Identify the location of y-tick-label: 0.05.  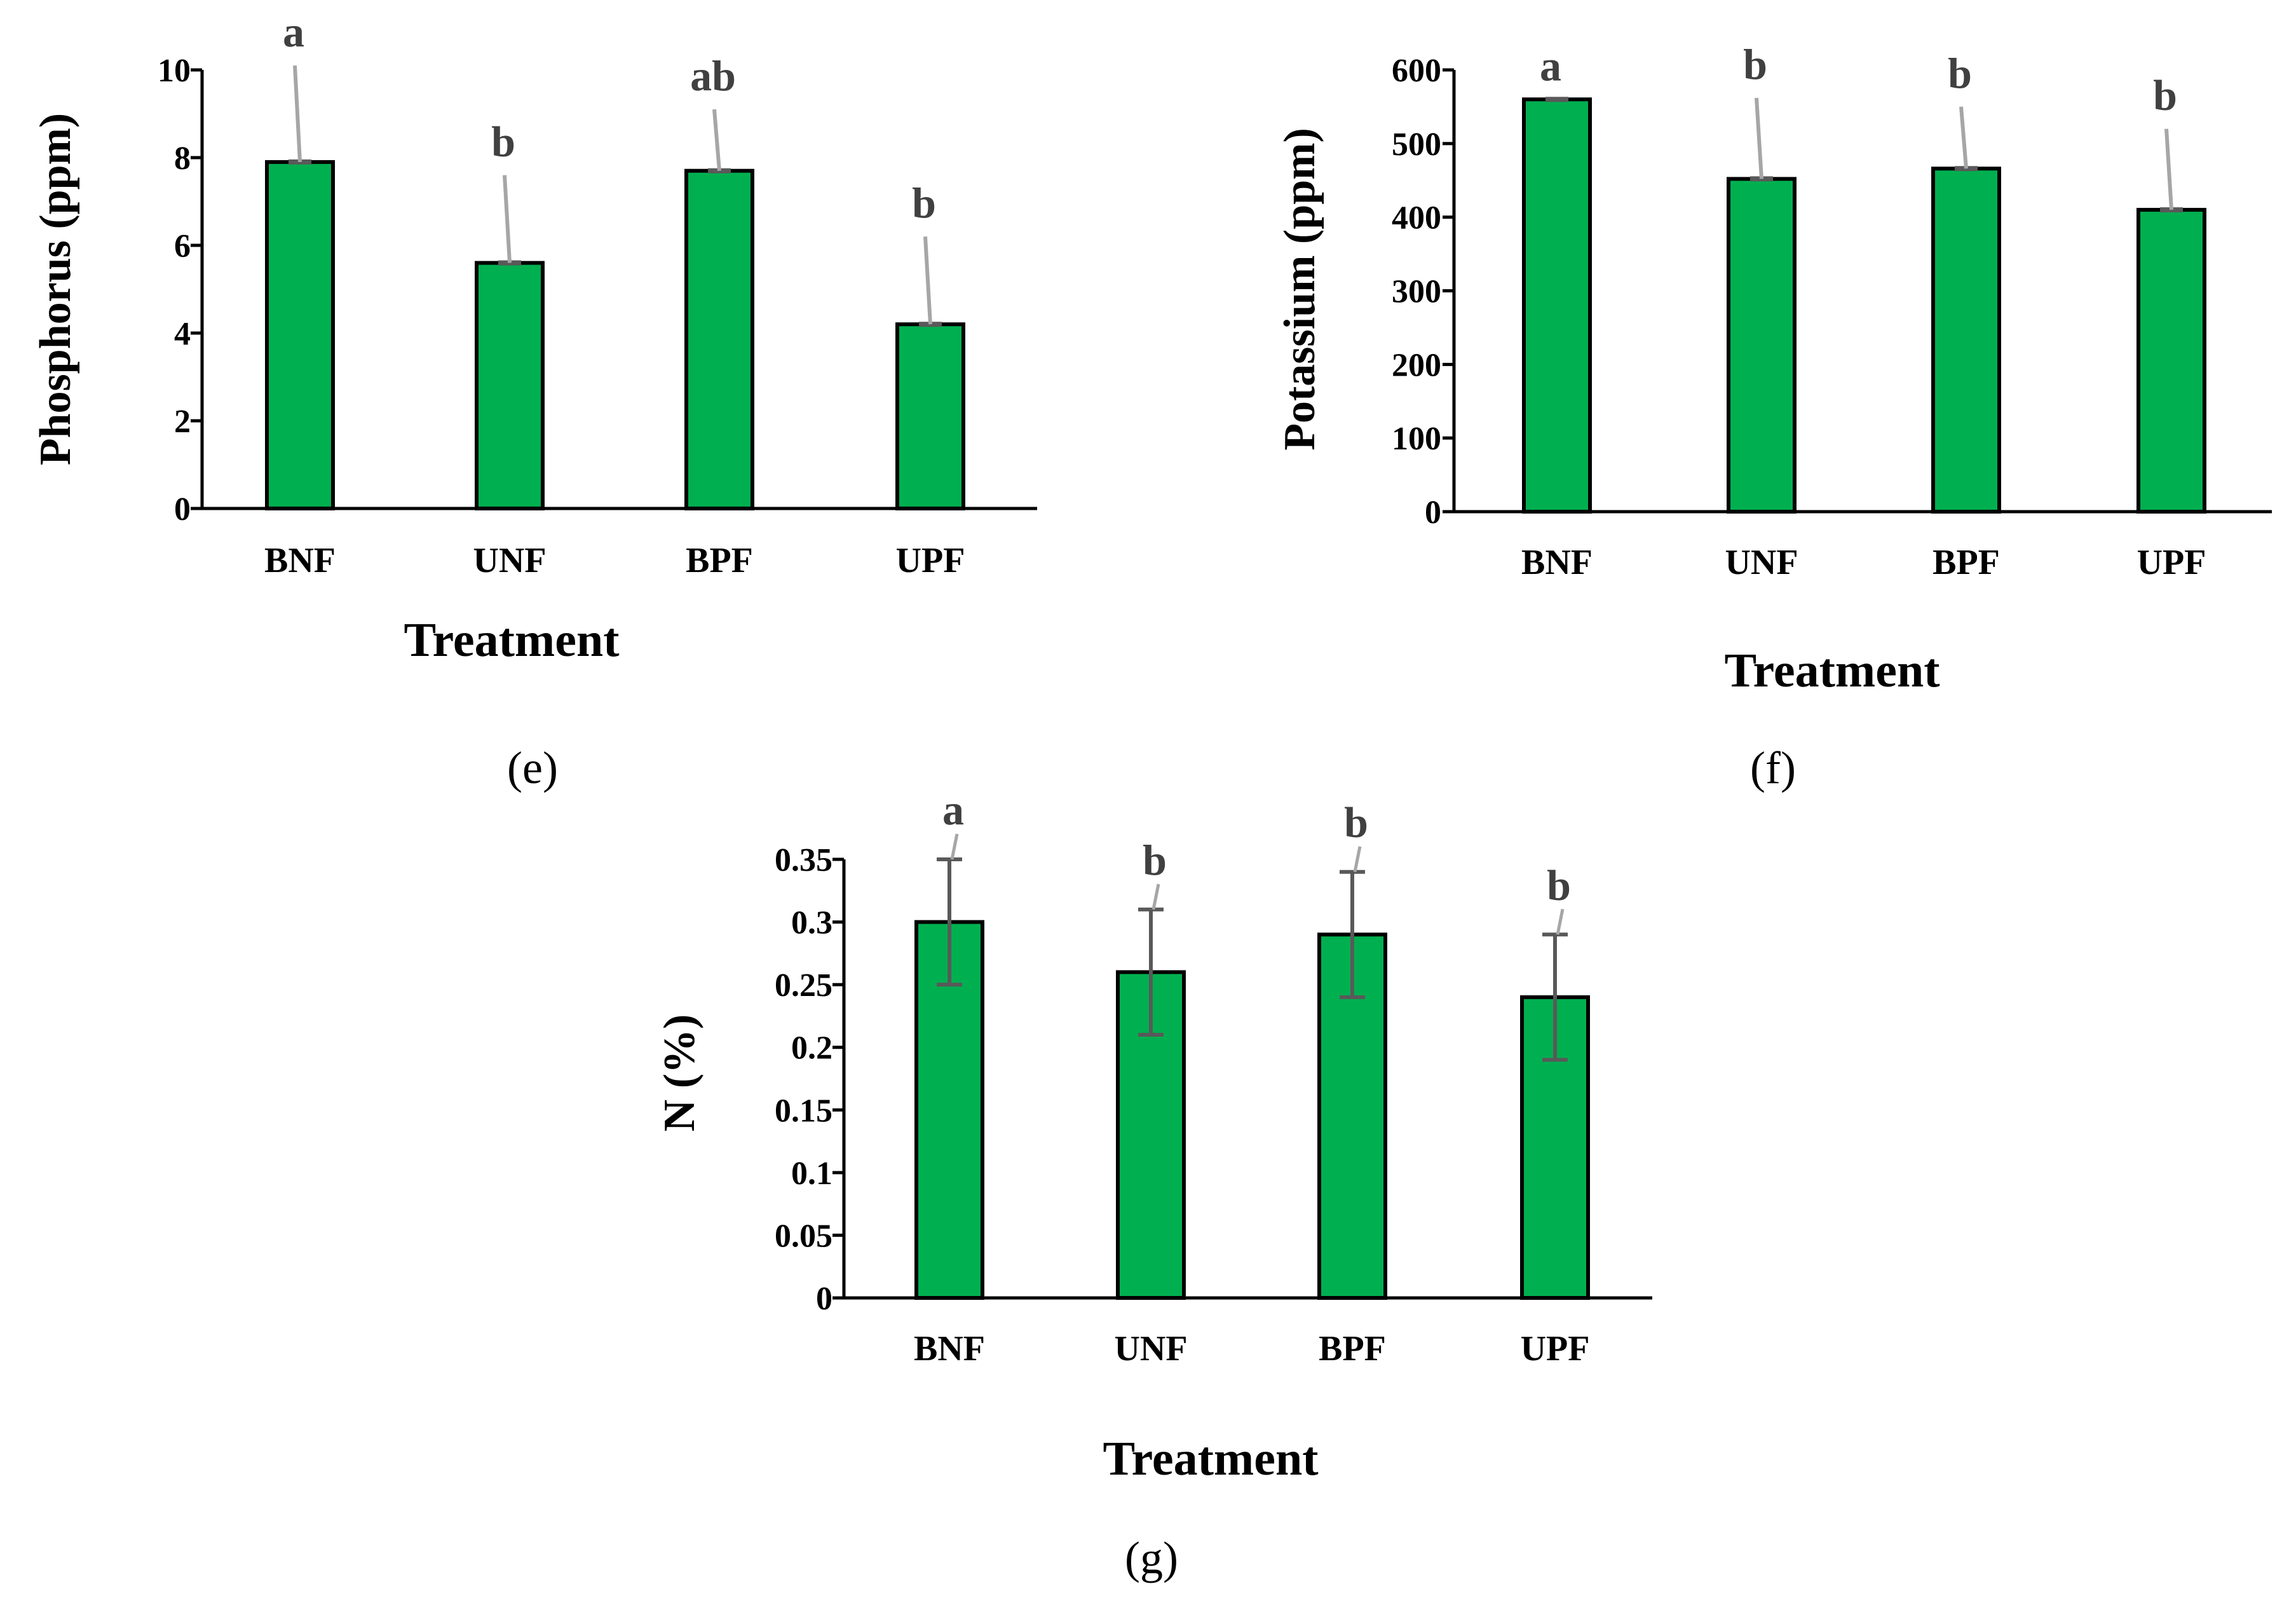
(803, 1236).